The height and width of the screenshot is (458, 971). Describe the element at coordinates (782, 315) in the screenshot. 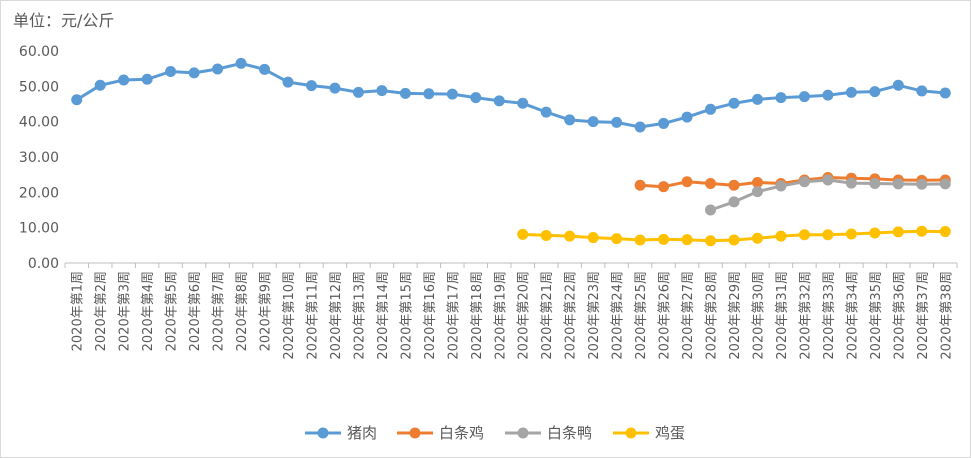

I see `x-tick-label: 2020年第31周` at that location.